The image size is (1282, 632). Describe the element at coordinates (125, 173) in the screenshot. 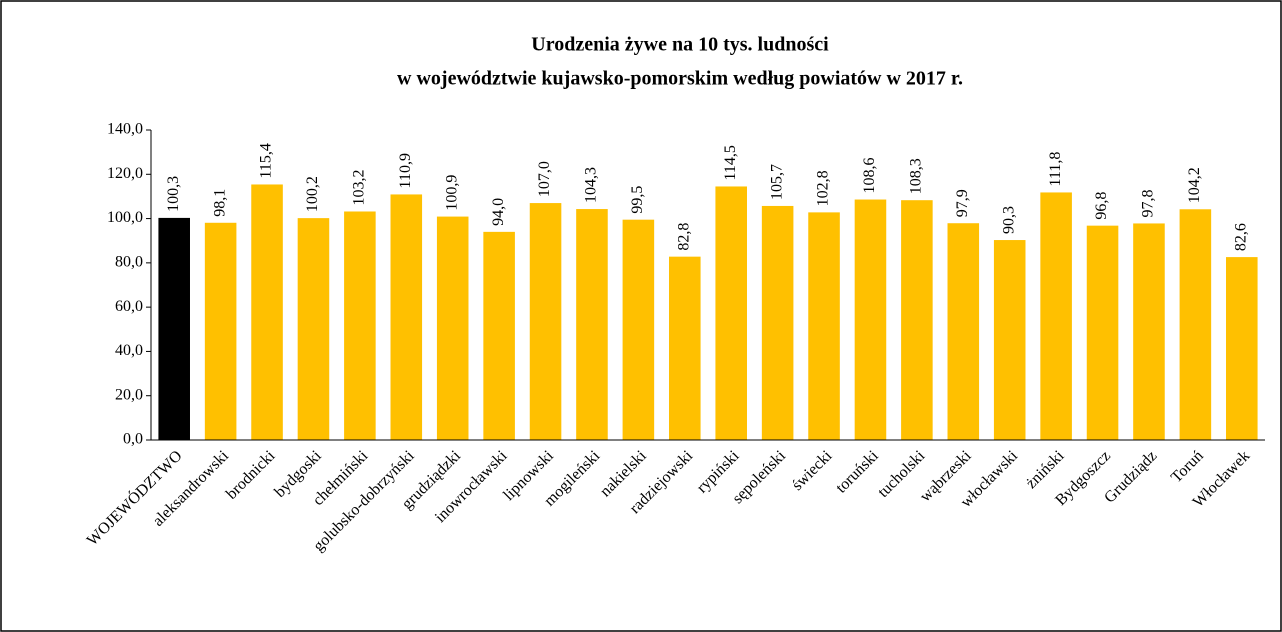

I see `y-tick-label: 120,0` at that location.